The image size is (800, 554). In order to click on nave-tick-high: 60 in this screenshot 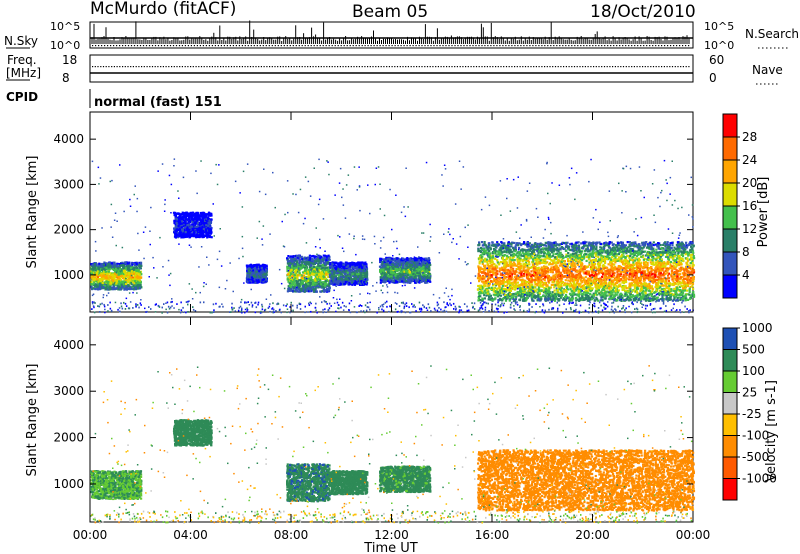, I will do `click(716, 60)`.